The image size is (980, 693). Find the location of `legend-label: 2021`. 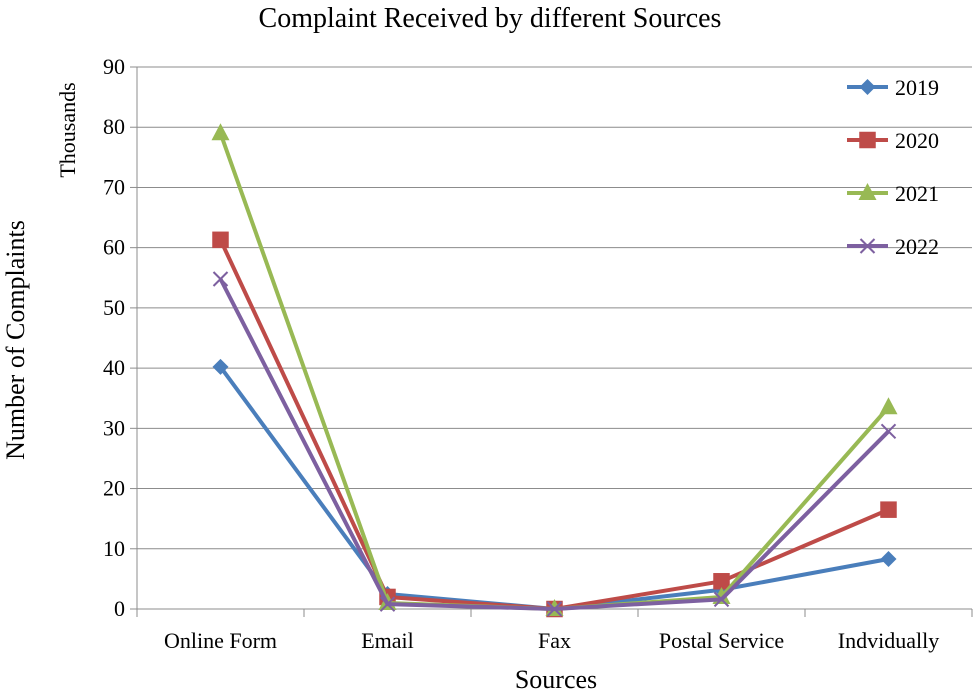

legend-label: 2021 is located at coordinates (917, 193).